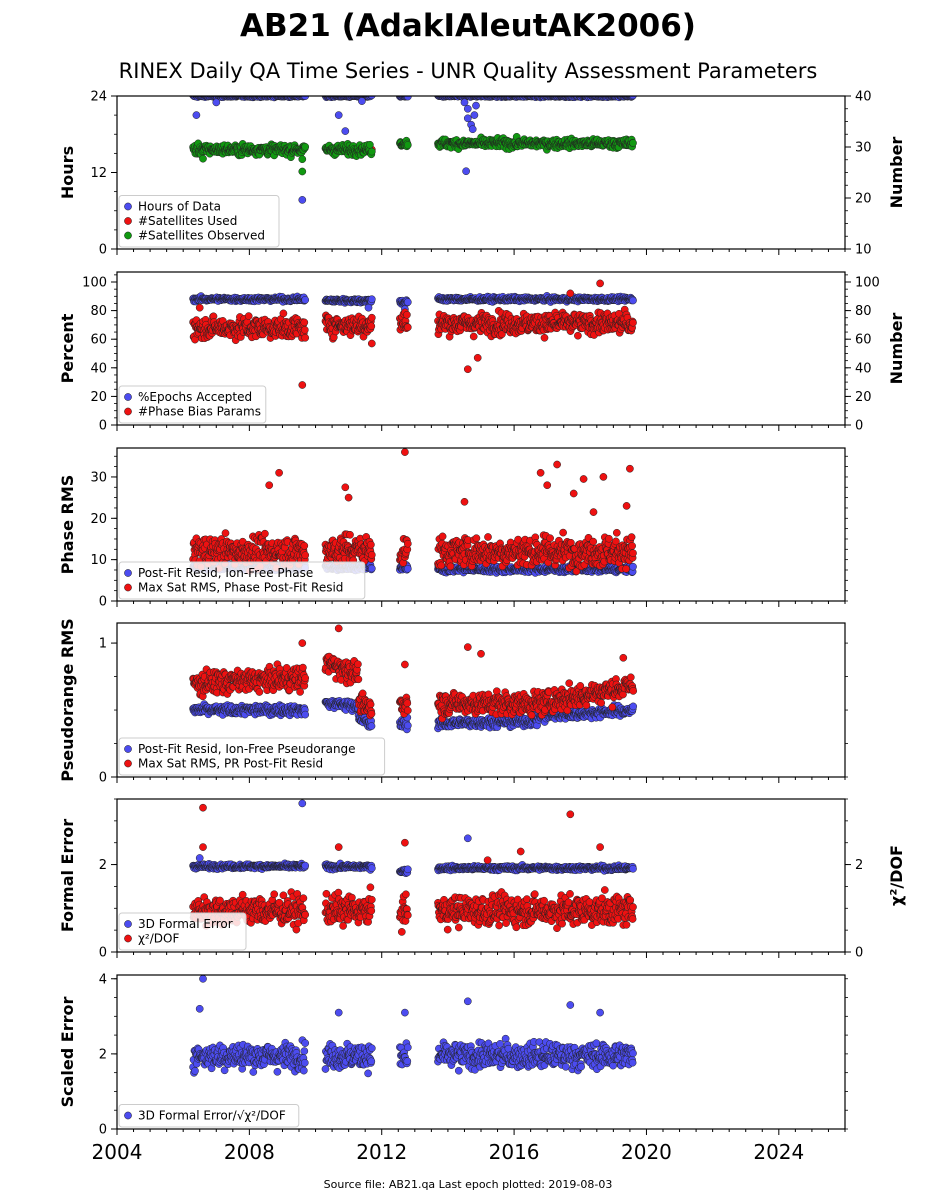  I want to click on y-axis-label: Percent, so click(67, 348).